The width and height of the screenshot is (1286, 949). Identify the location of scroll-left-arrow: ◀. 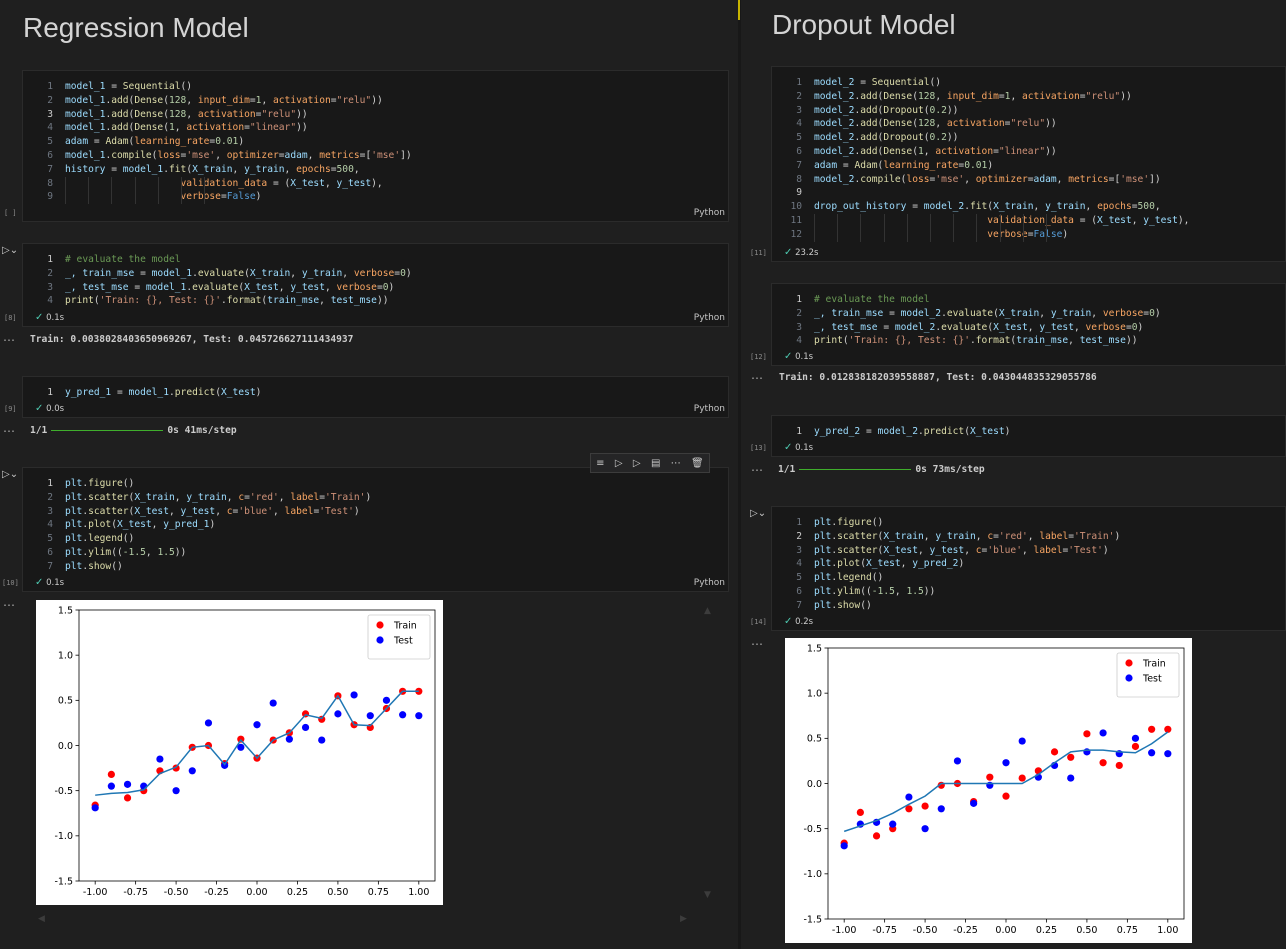
(41, 919).